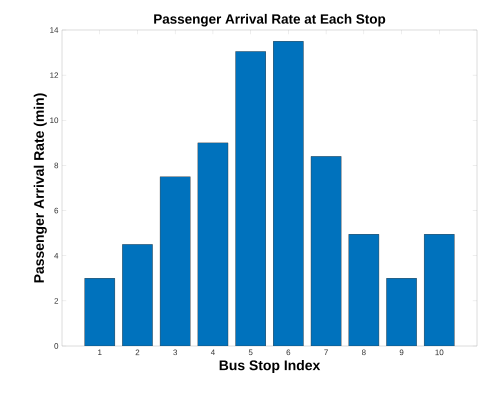  Describe the element at coordinates (270, 366) in the screenshot. I see `x-axis-title: Bus Stop Index` at that location.